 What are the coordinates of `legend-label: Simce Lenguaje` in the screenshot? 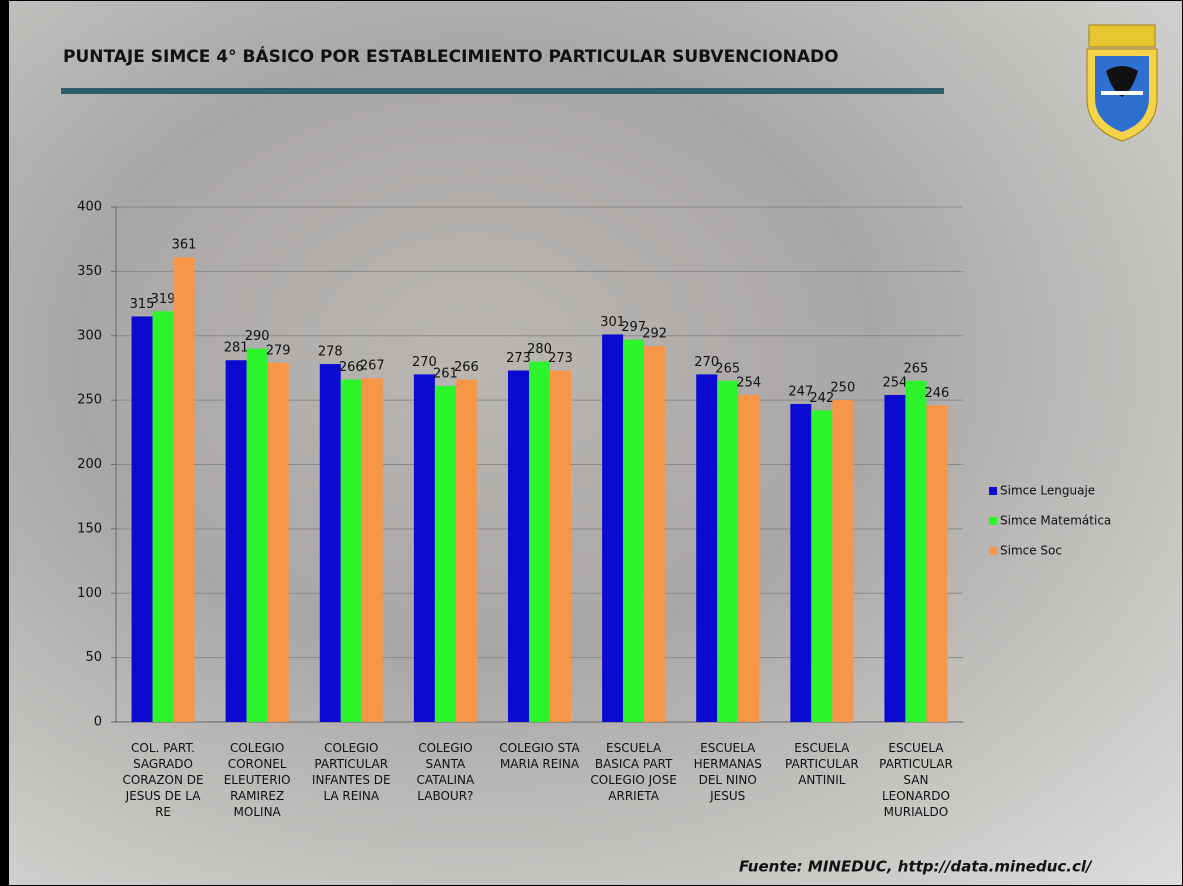 It's located at (1047, 491).